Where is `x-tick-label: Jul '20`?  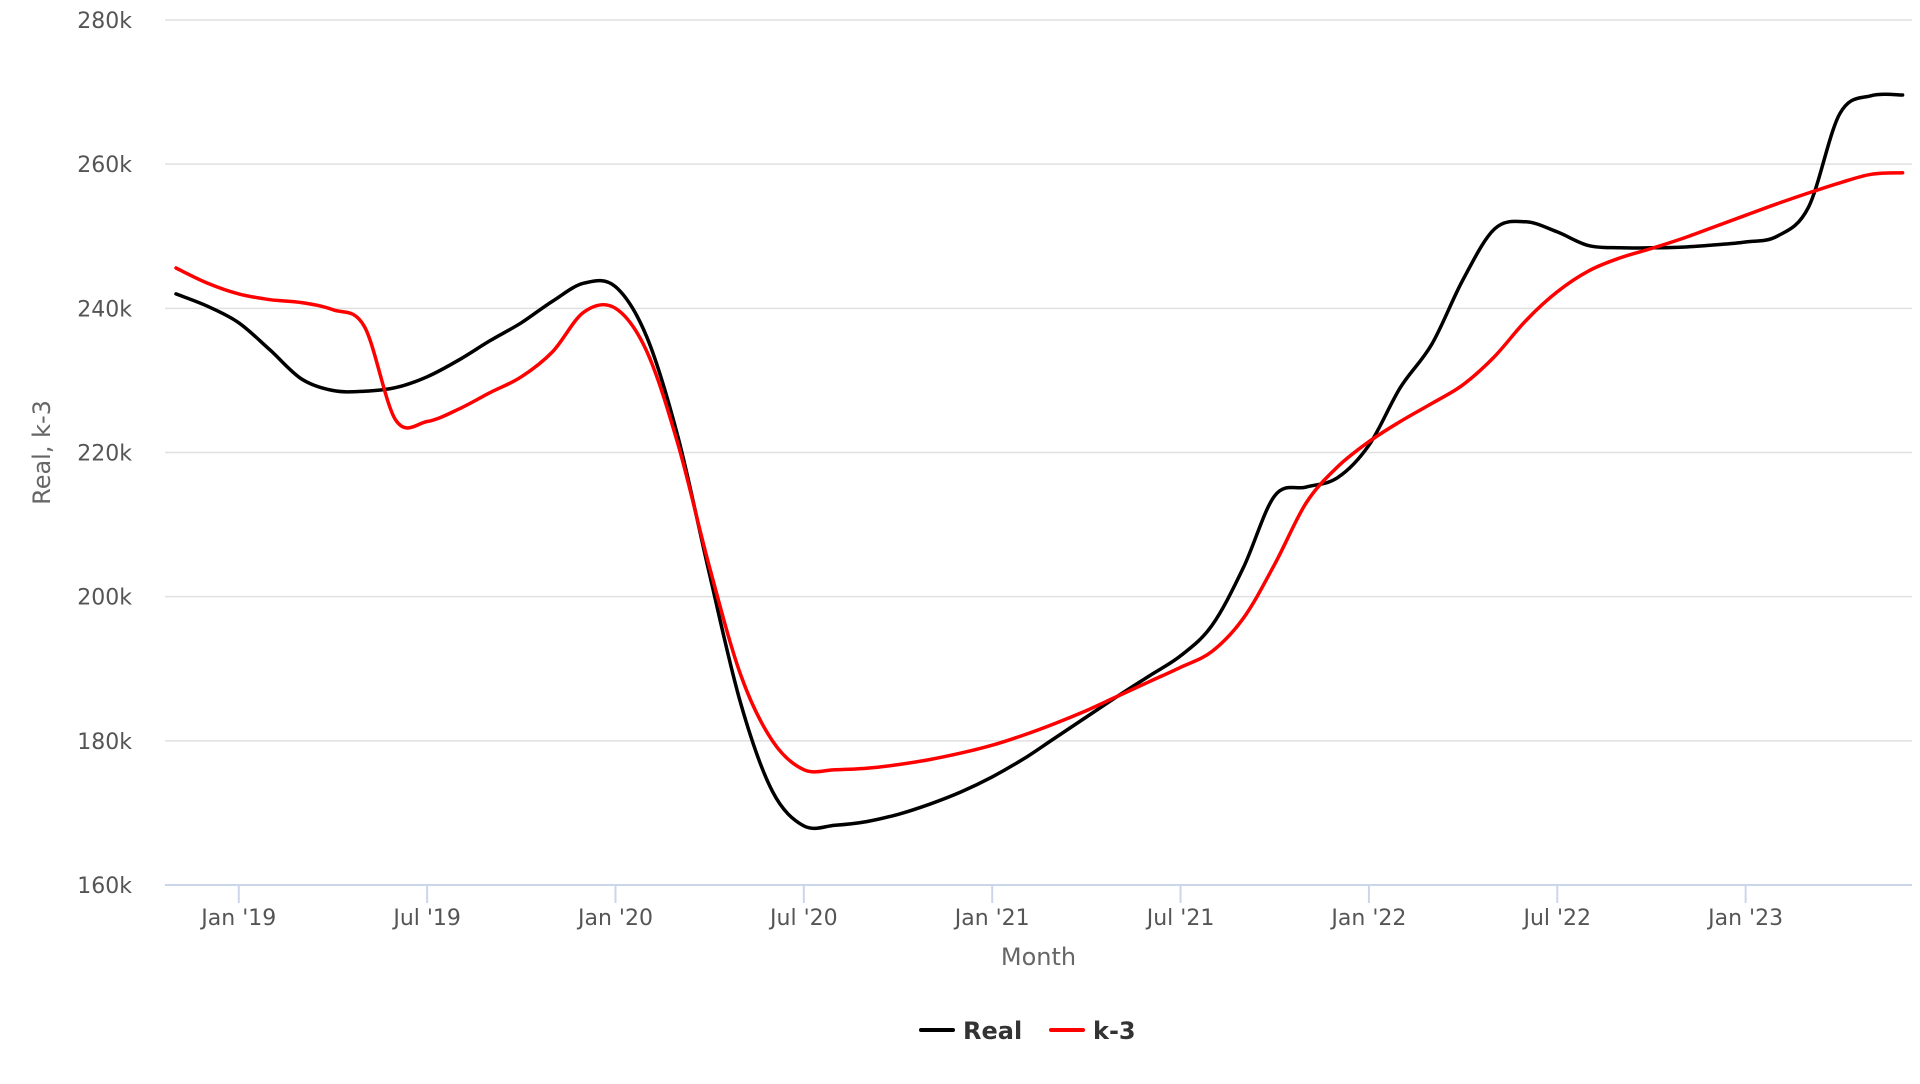 x-tick-label: Jul '20 is located at coordinates (803, 918).